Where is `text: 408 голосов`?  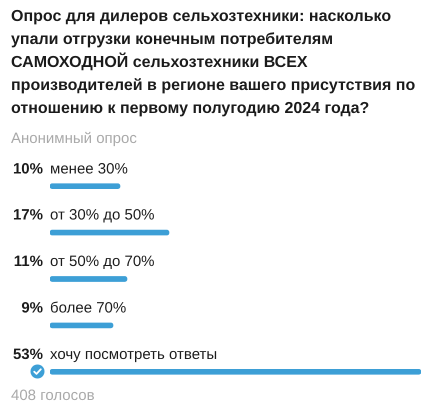 text: 408 голосов is located at coordinates (53, 396).